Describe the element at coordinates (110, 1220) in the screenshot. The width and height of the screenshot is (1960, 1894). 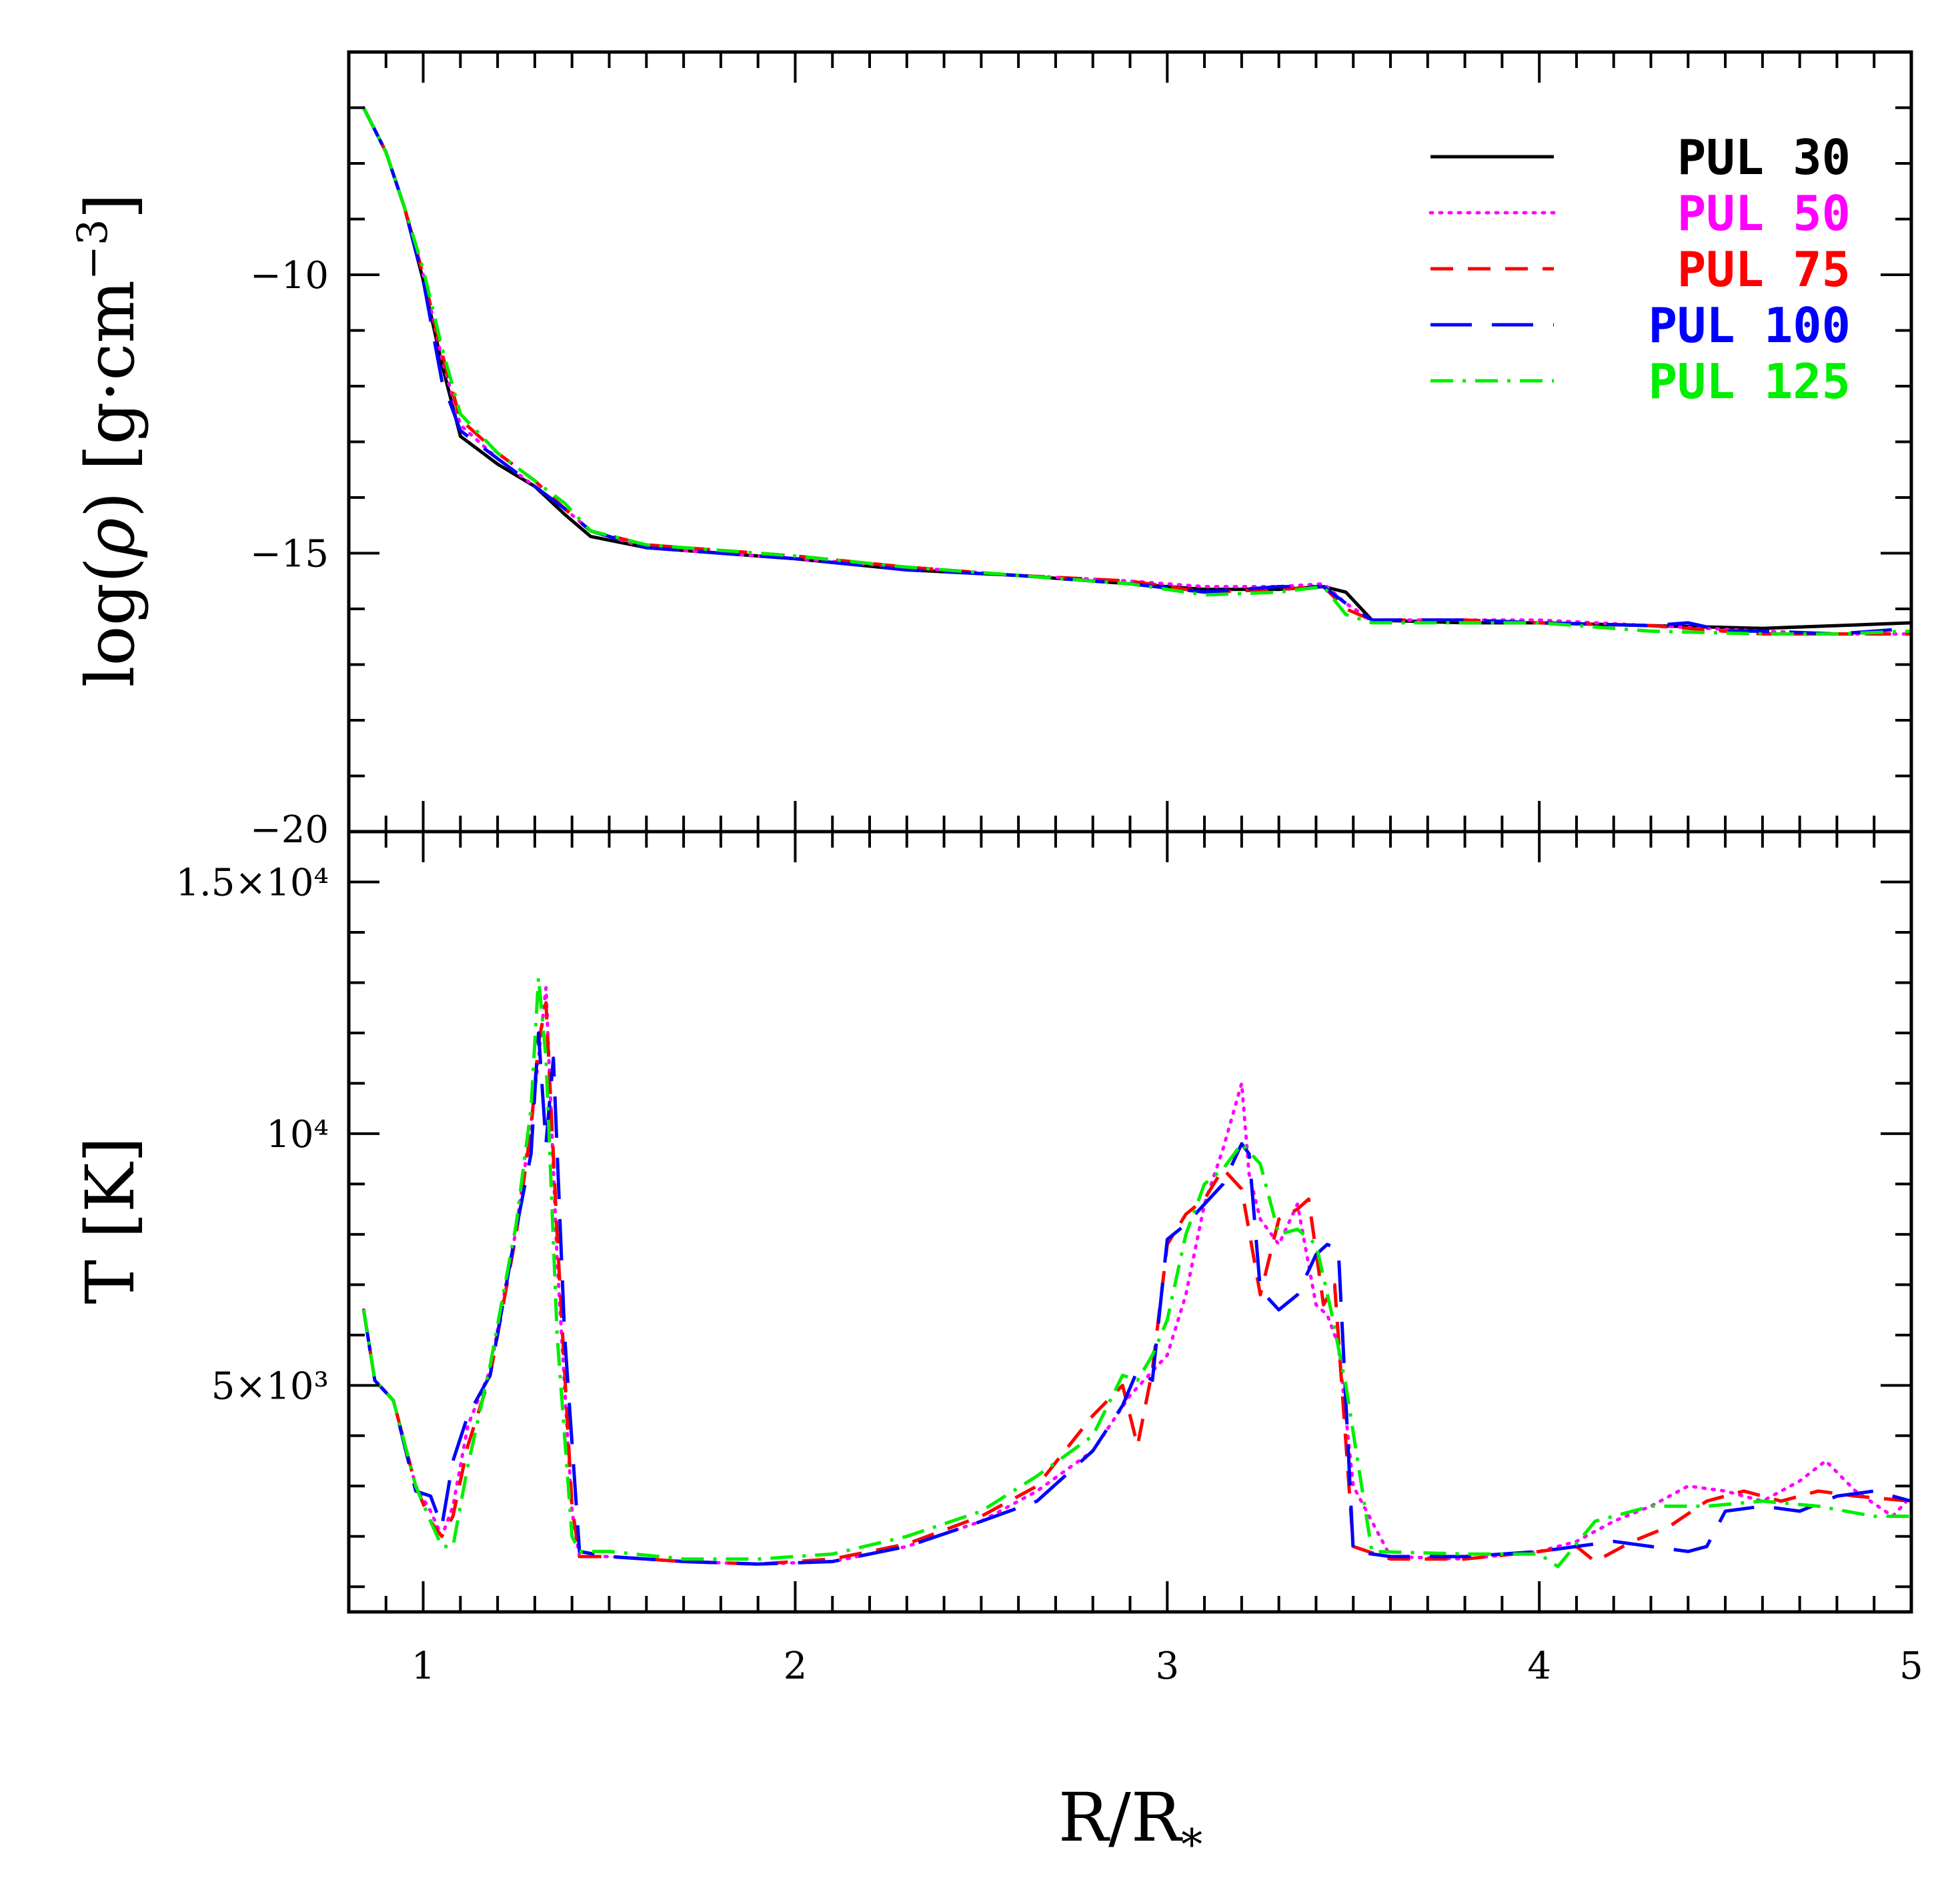
I see `temperature-y-axis-label: T [K]` at that location.